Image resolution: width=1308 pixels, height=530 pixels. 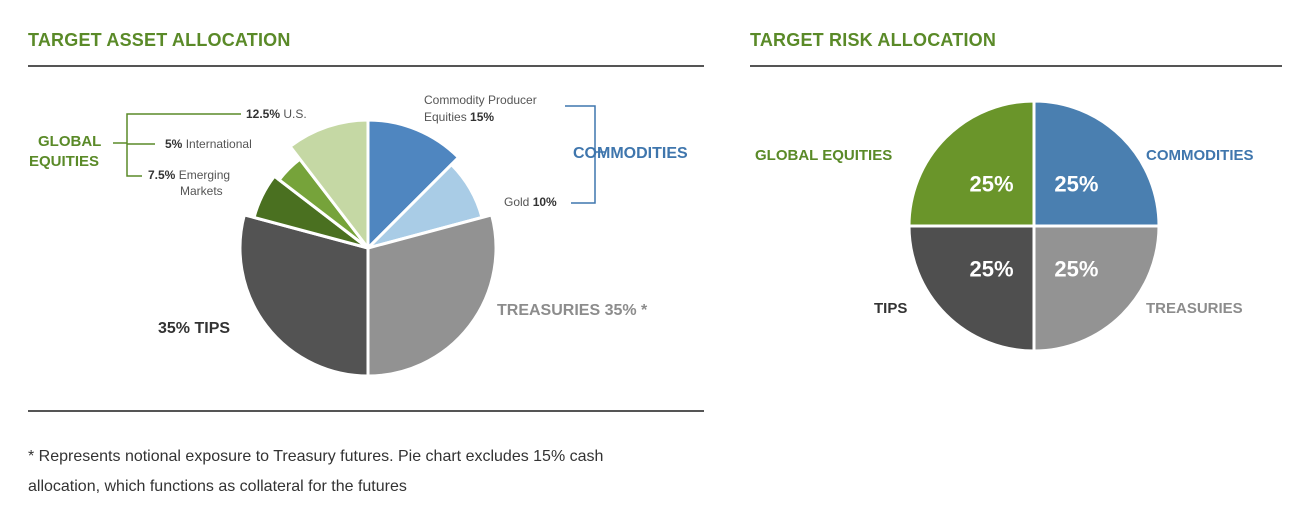 I want to click on treasuries-label: TREASURIES 35% *, so click(x=572, y=310).